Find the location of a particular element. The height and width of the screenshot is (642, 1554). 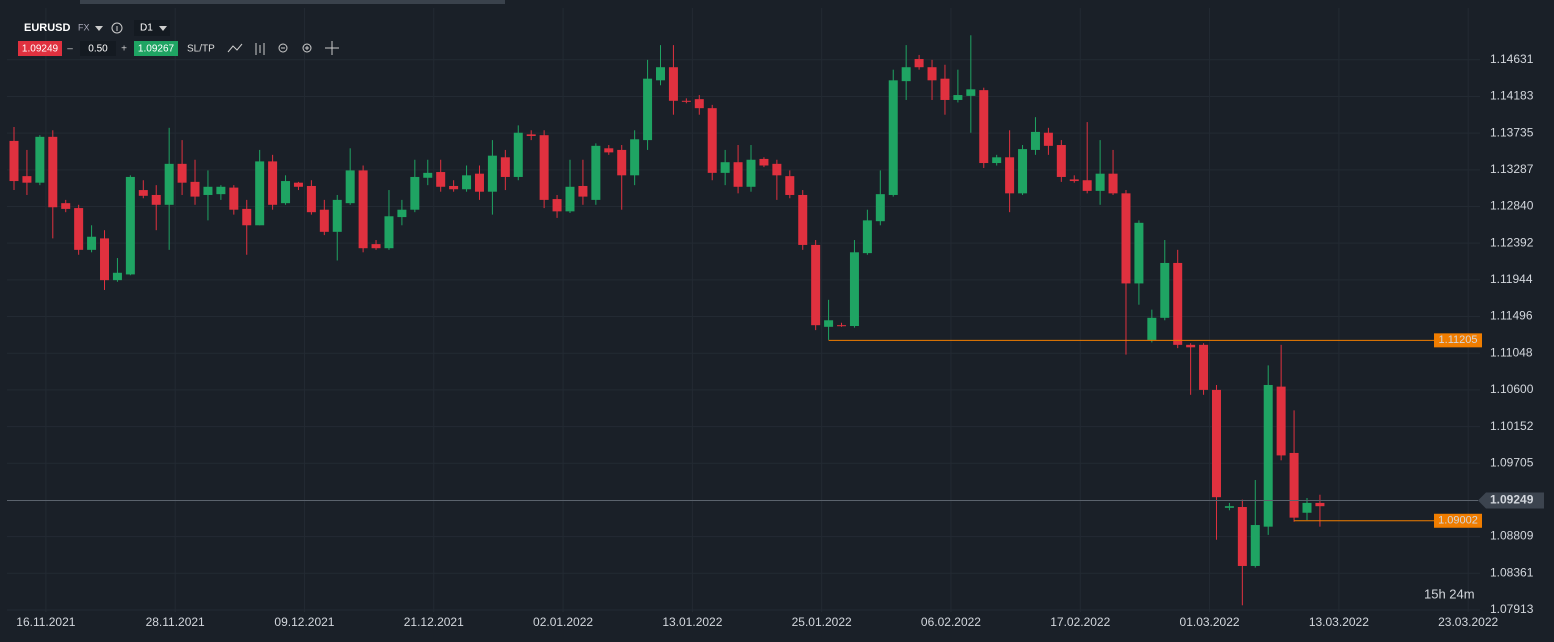

level-label: 1.09002 is located at coordinates (1458, 521).